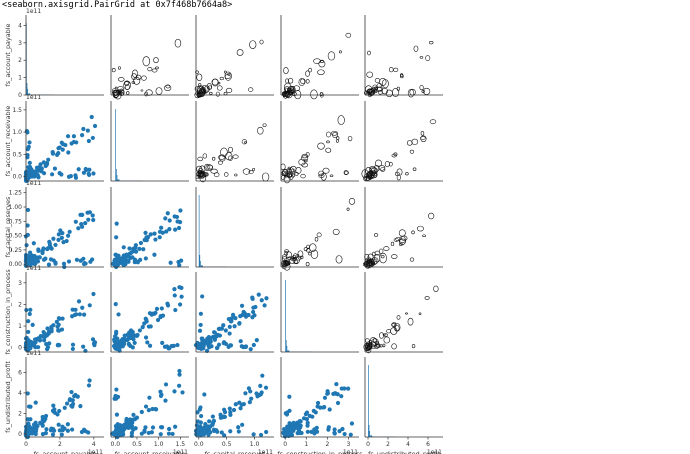 The width and height of the screenshot is (690, 454). Describe the element at coordinates (17, 177) in the screenshot. I see `y-tick-label: 0.0` at that location.